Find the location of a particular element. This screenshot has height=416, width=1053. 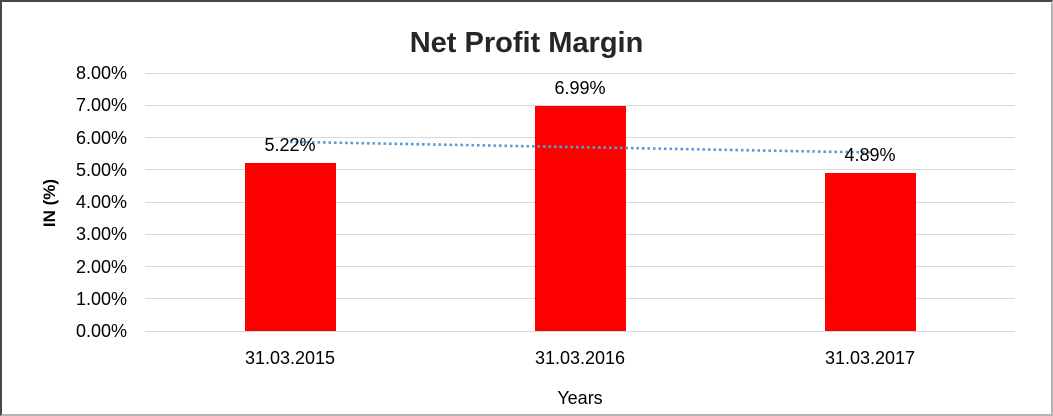

chart-title: Net Profit Margin is located at coordinates (526, 43).